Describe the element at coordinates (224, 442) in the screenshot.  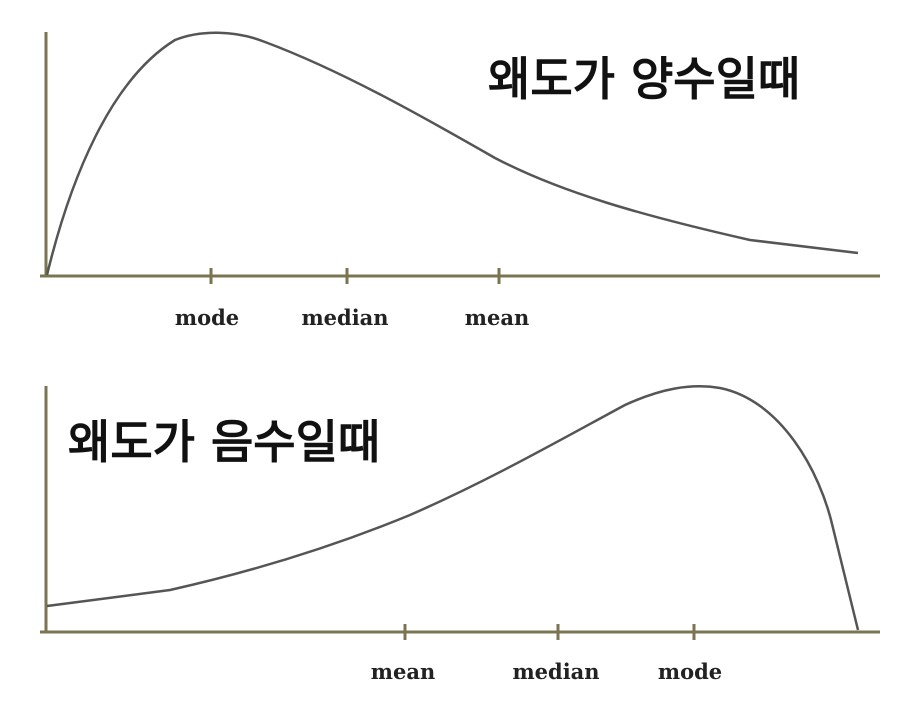
I see `negative-skew-title: 왜도가 음수일때` at that location.